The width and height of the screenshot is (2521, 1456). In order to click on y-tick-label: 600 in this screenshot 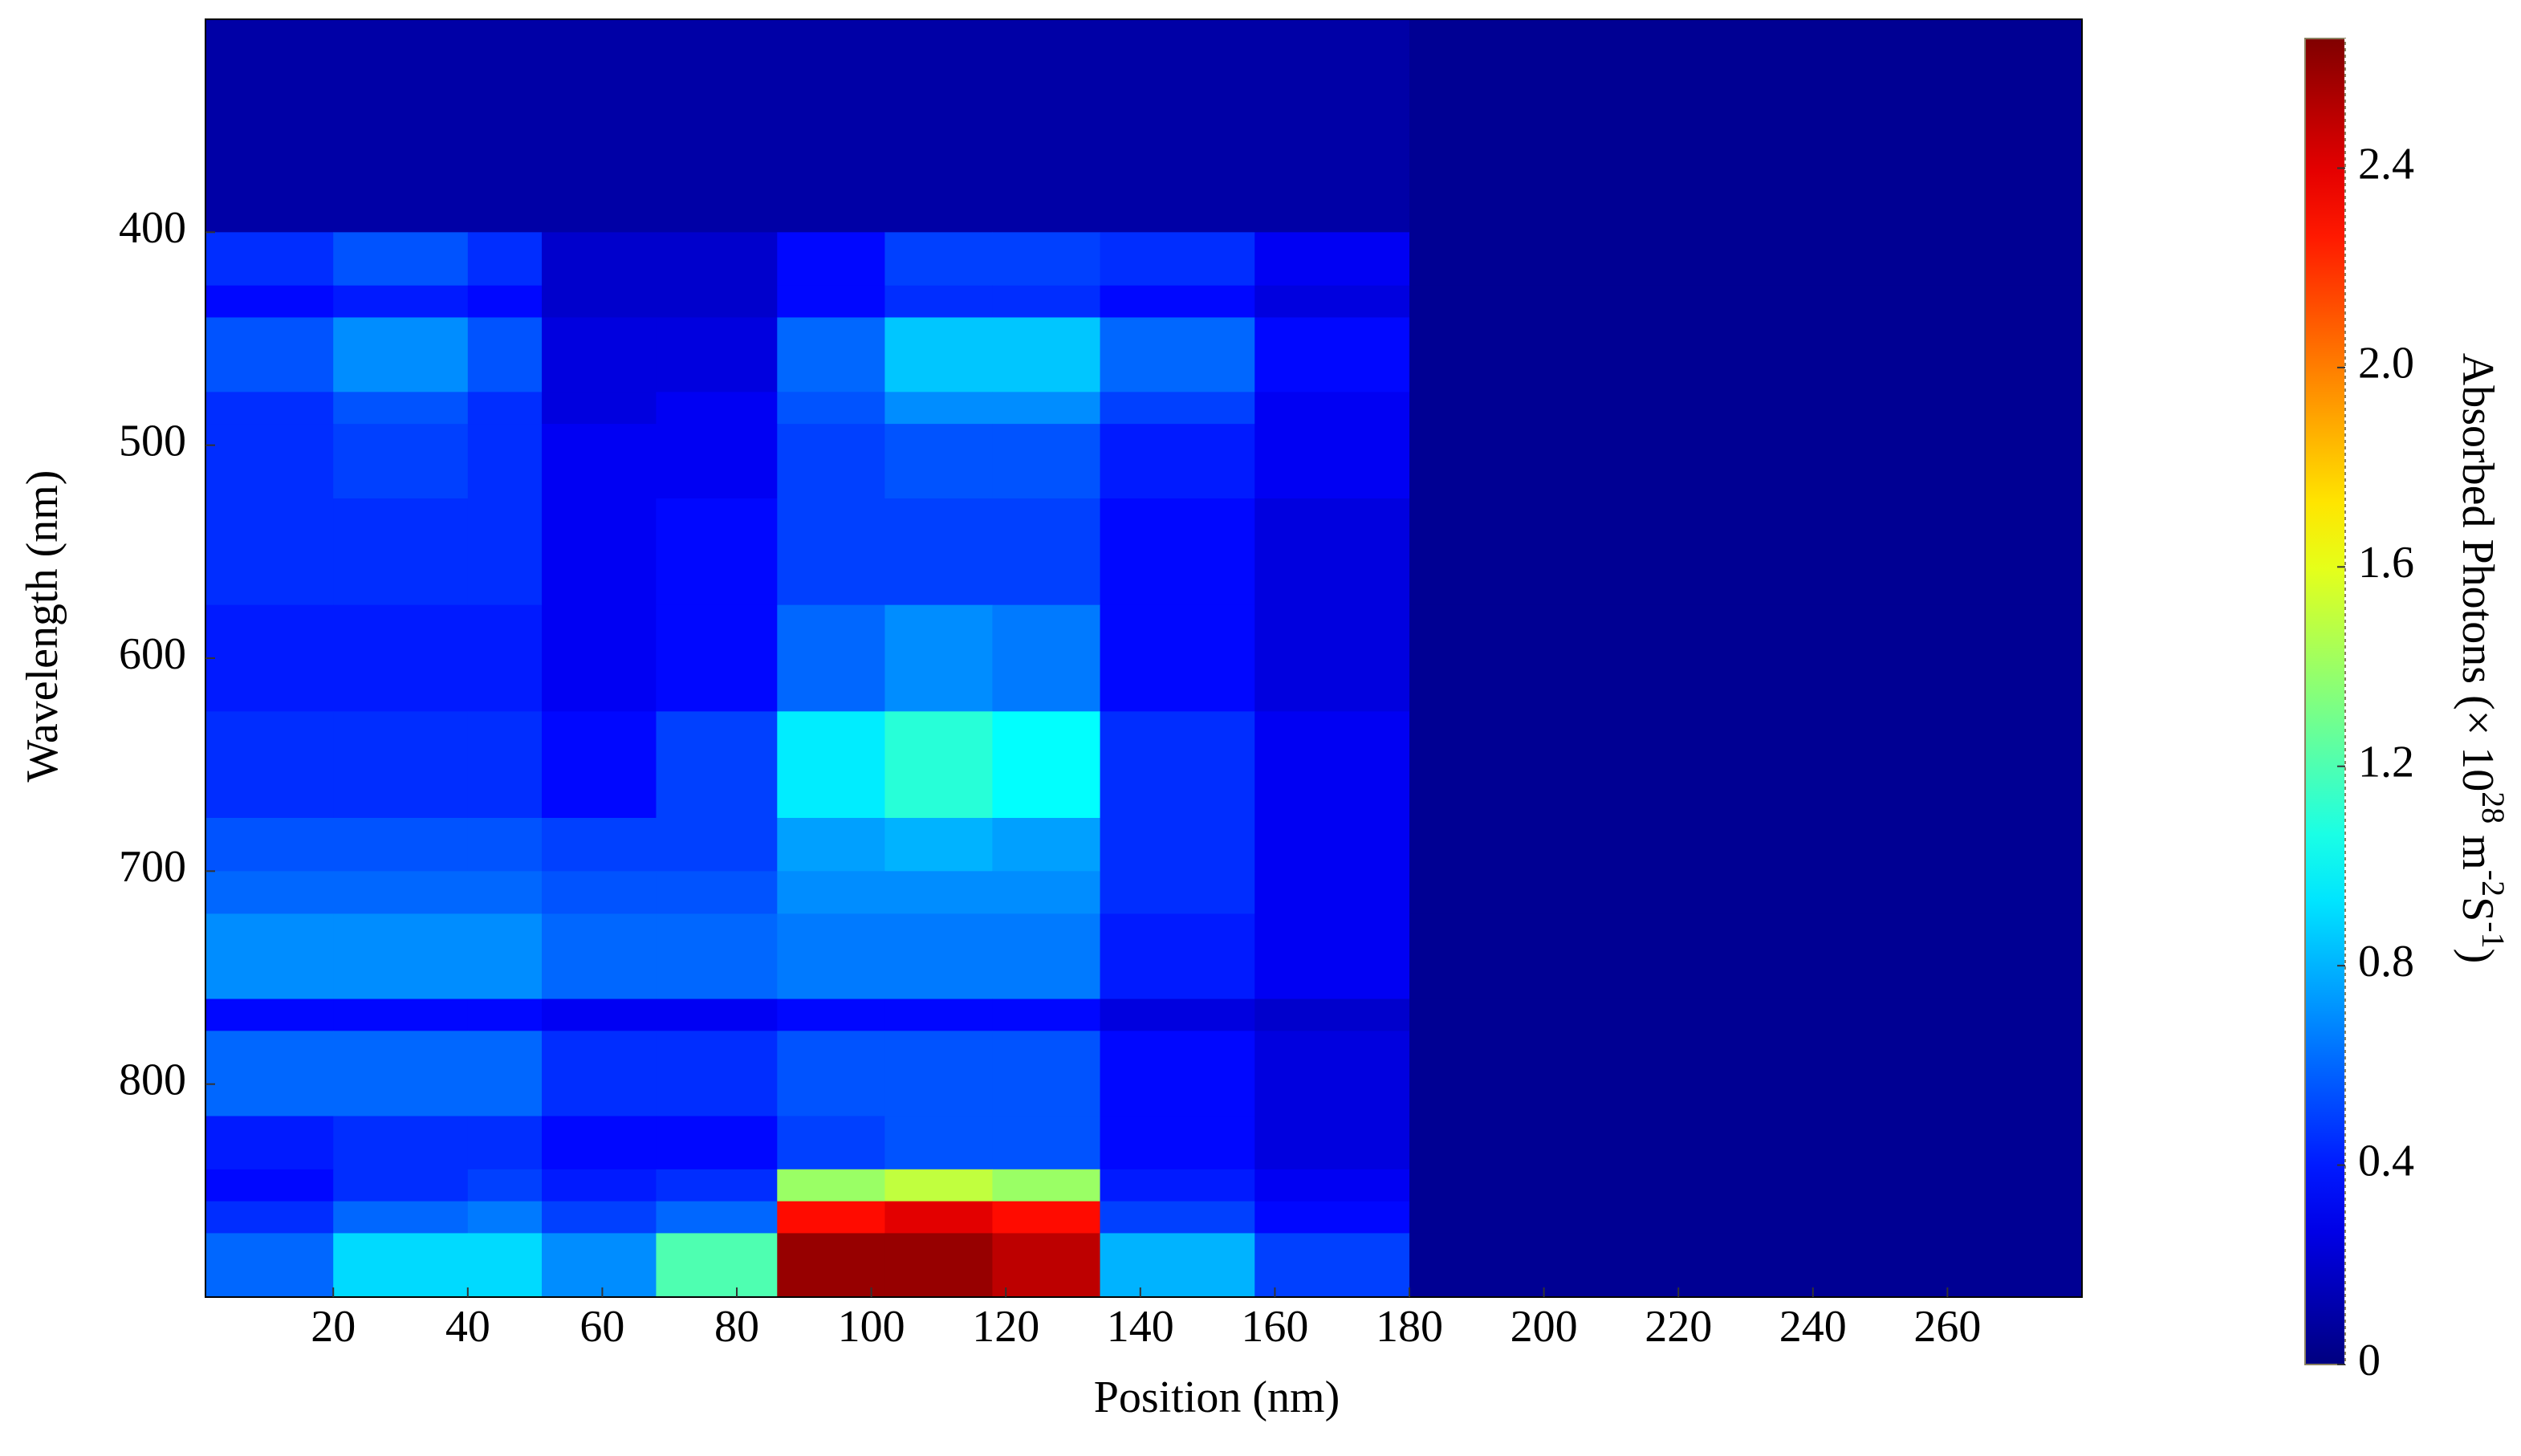, I will do `click(152, 654)`.